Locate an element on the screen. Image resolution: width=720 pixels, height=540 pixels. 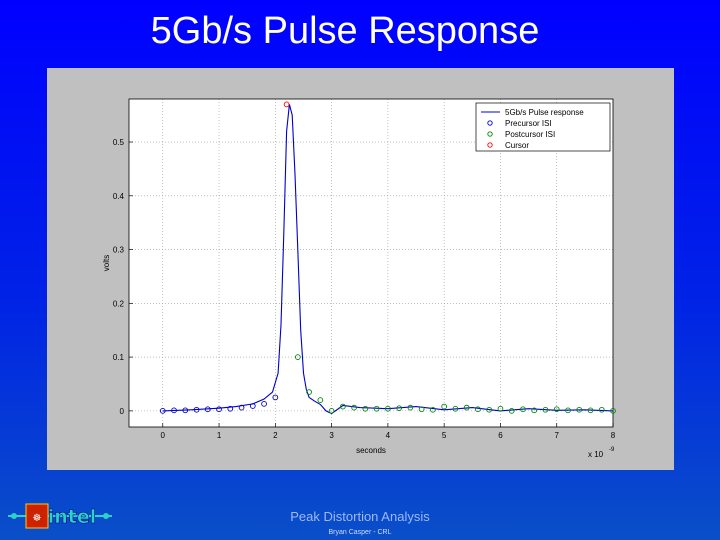
cursor-marker is located at coordinates (286, 104).